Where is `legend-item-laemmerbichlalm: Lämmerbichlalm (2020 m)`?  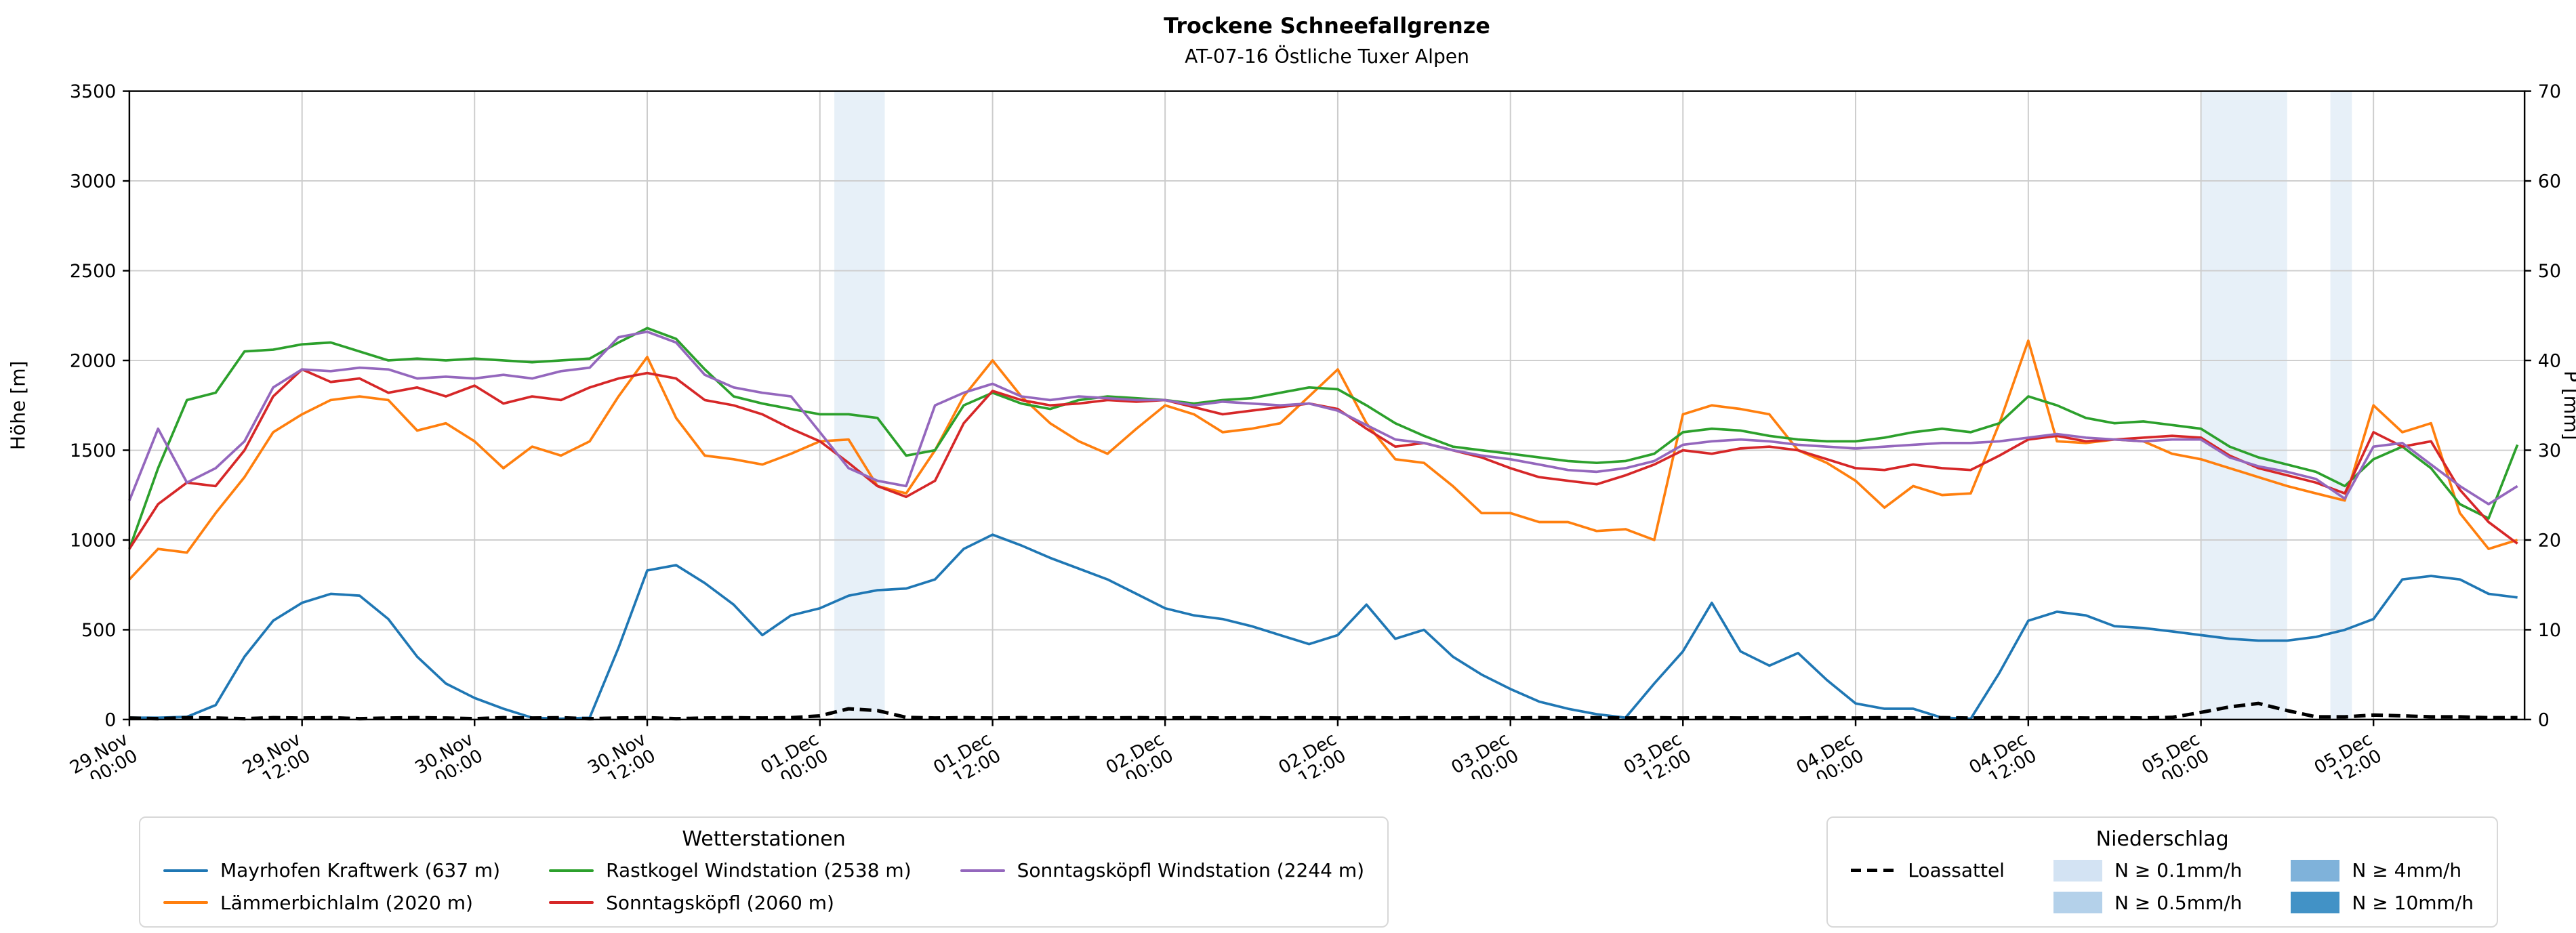
legend-item-laemmerbichlalm: Lämmerbichlalm (2020 m) is located at coordinates (332, 903).